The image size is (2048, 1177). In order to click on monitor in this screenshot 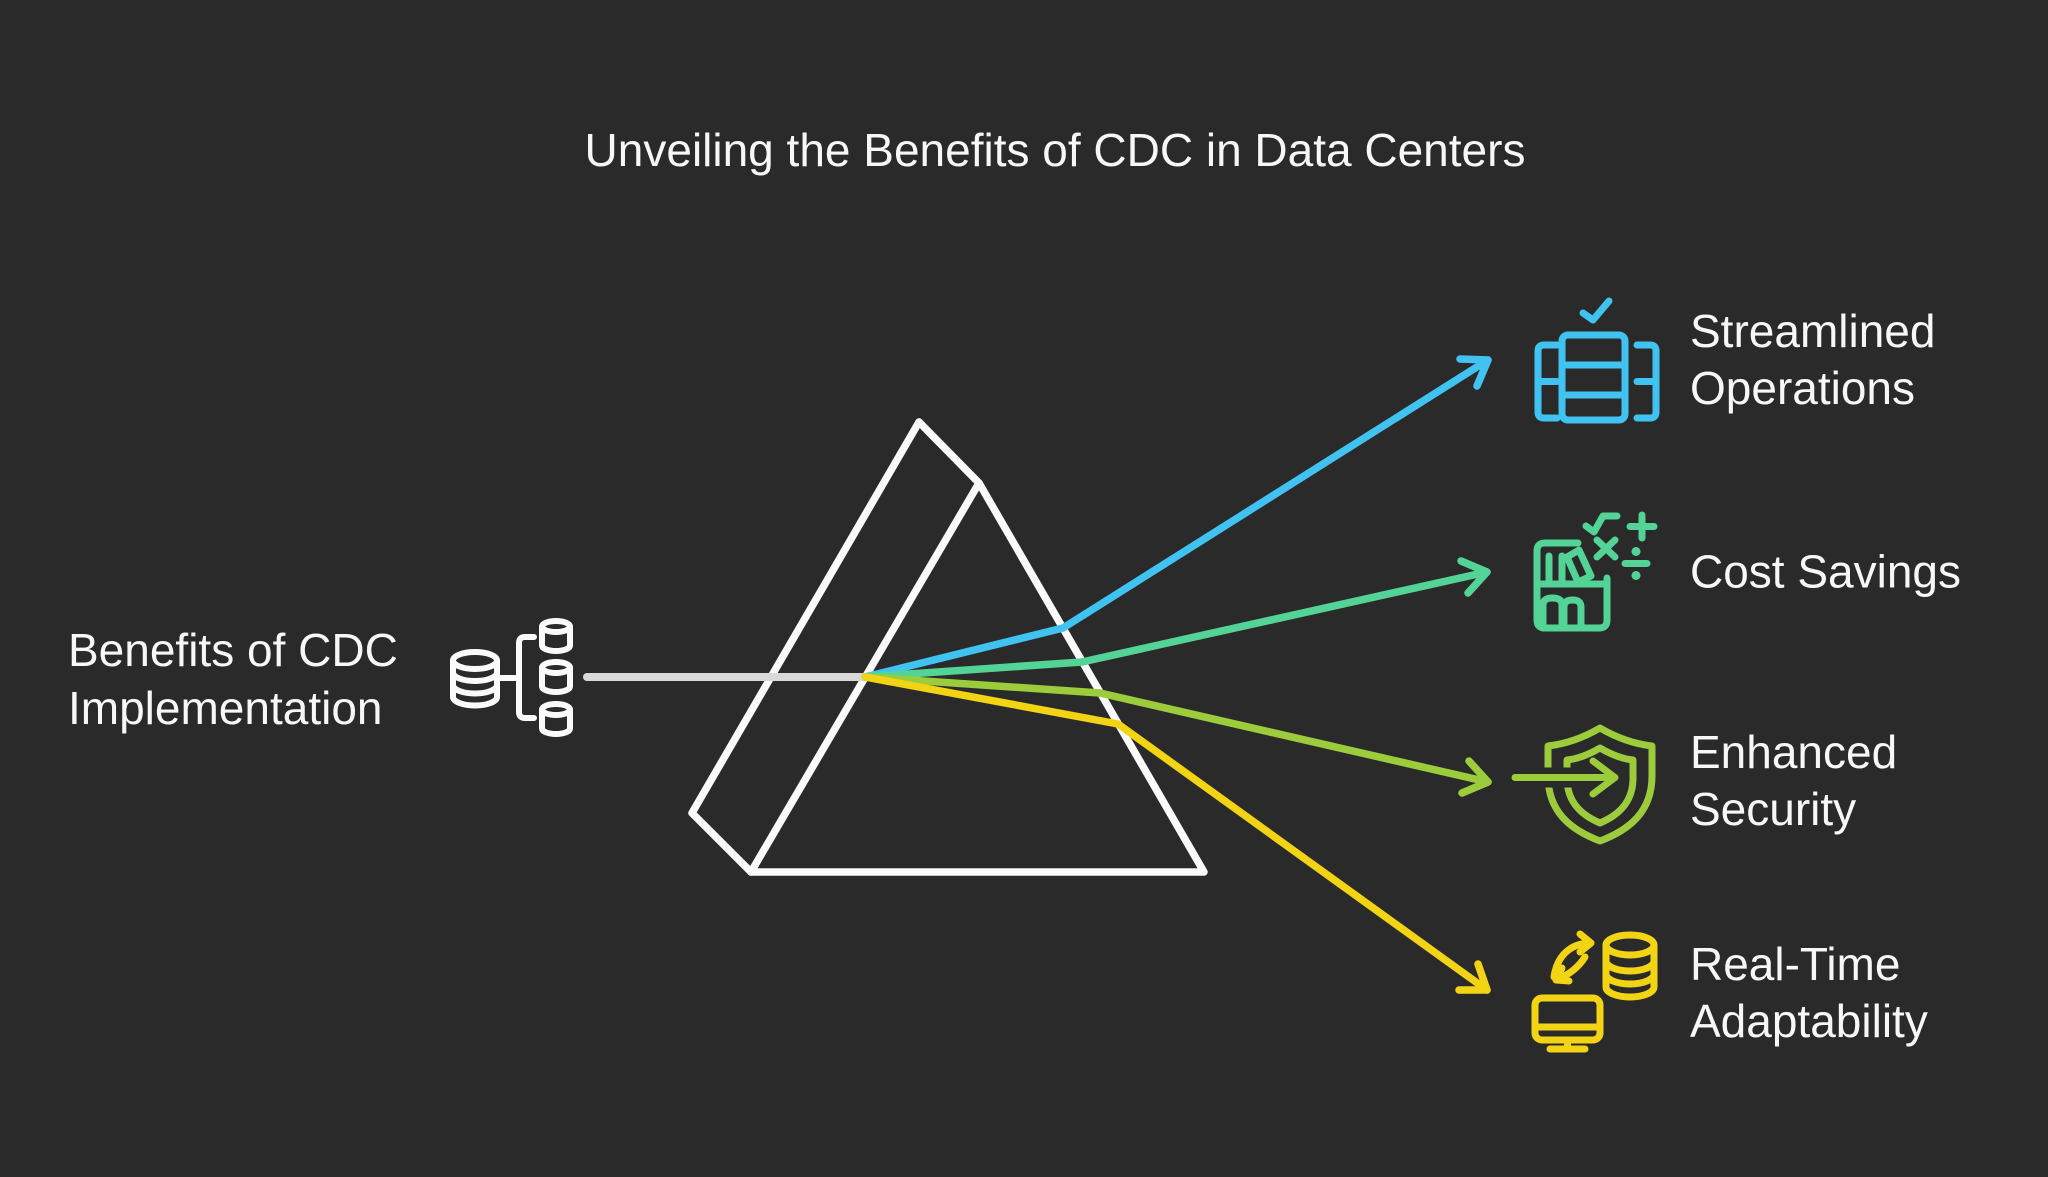, I will do `click(1567, 1023)`.